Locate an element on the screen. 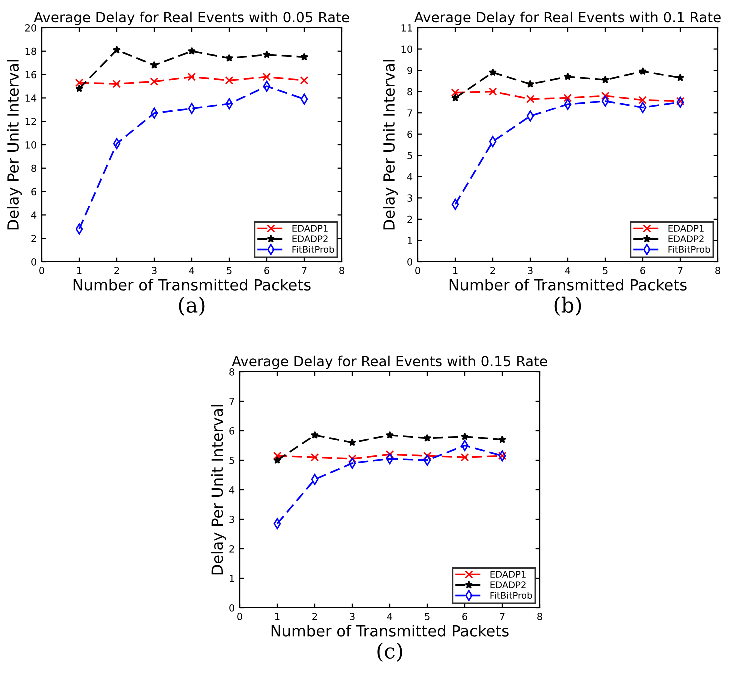 The image size is (748, 687). y-tick-label: 3 is located at coordinates (232, 520).